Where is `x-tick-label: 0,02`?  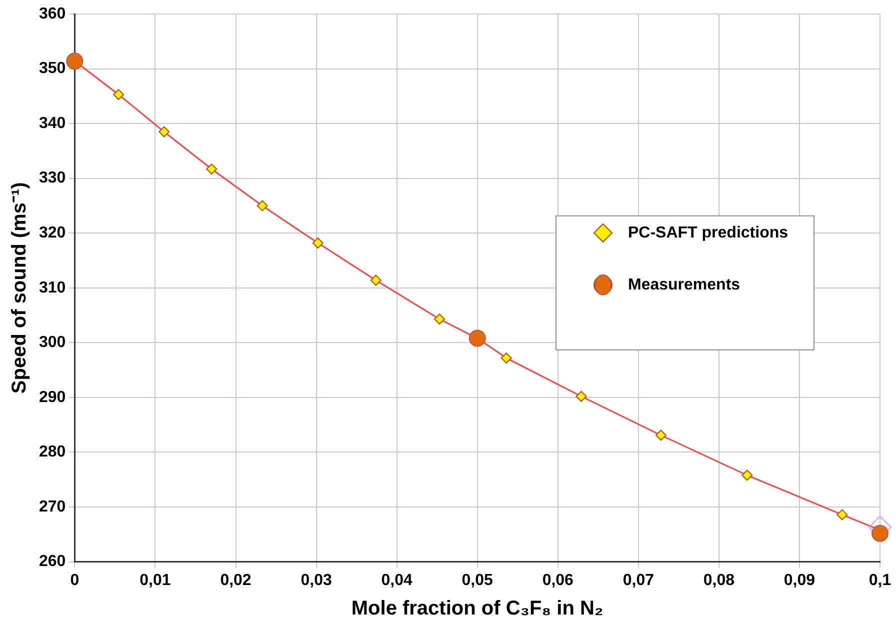 x-tick-label: 0,02 is located at coordinates (236, 580).